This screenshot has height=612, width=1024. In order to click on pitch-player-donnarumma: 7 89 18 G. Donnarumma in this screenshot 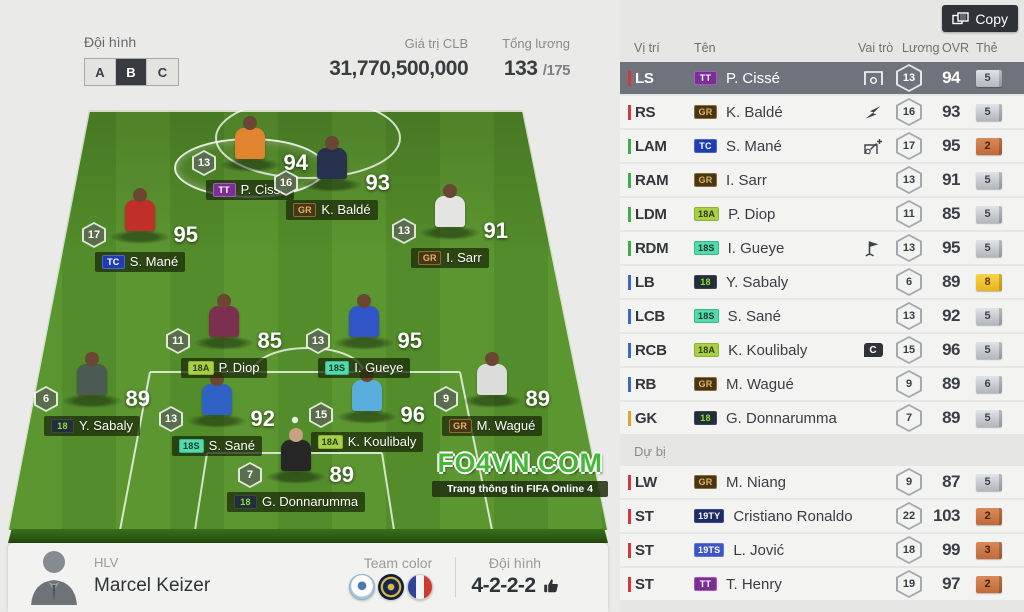, I will do `click(296, 473)`.